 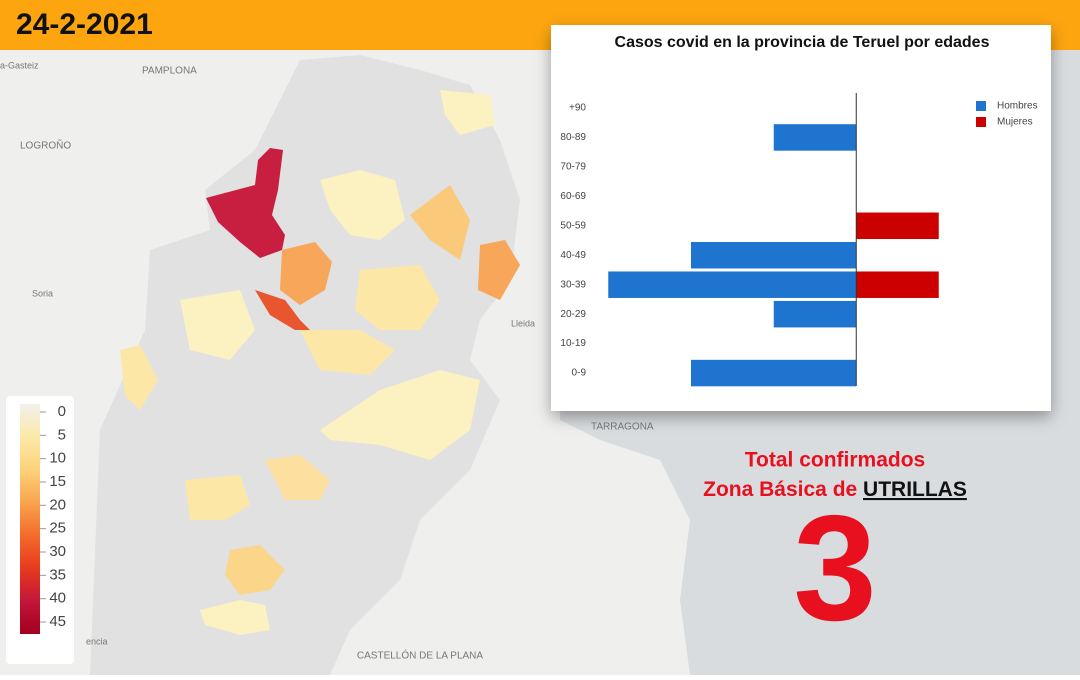 I want to click on y-tick-label: +90, so click(x=577, y=108).